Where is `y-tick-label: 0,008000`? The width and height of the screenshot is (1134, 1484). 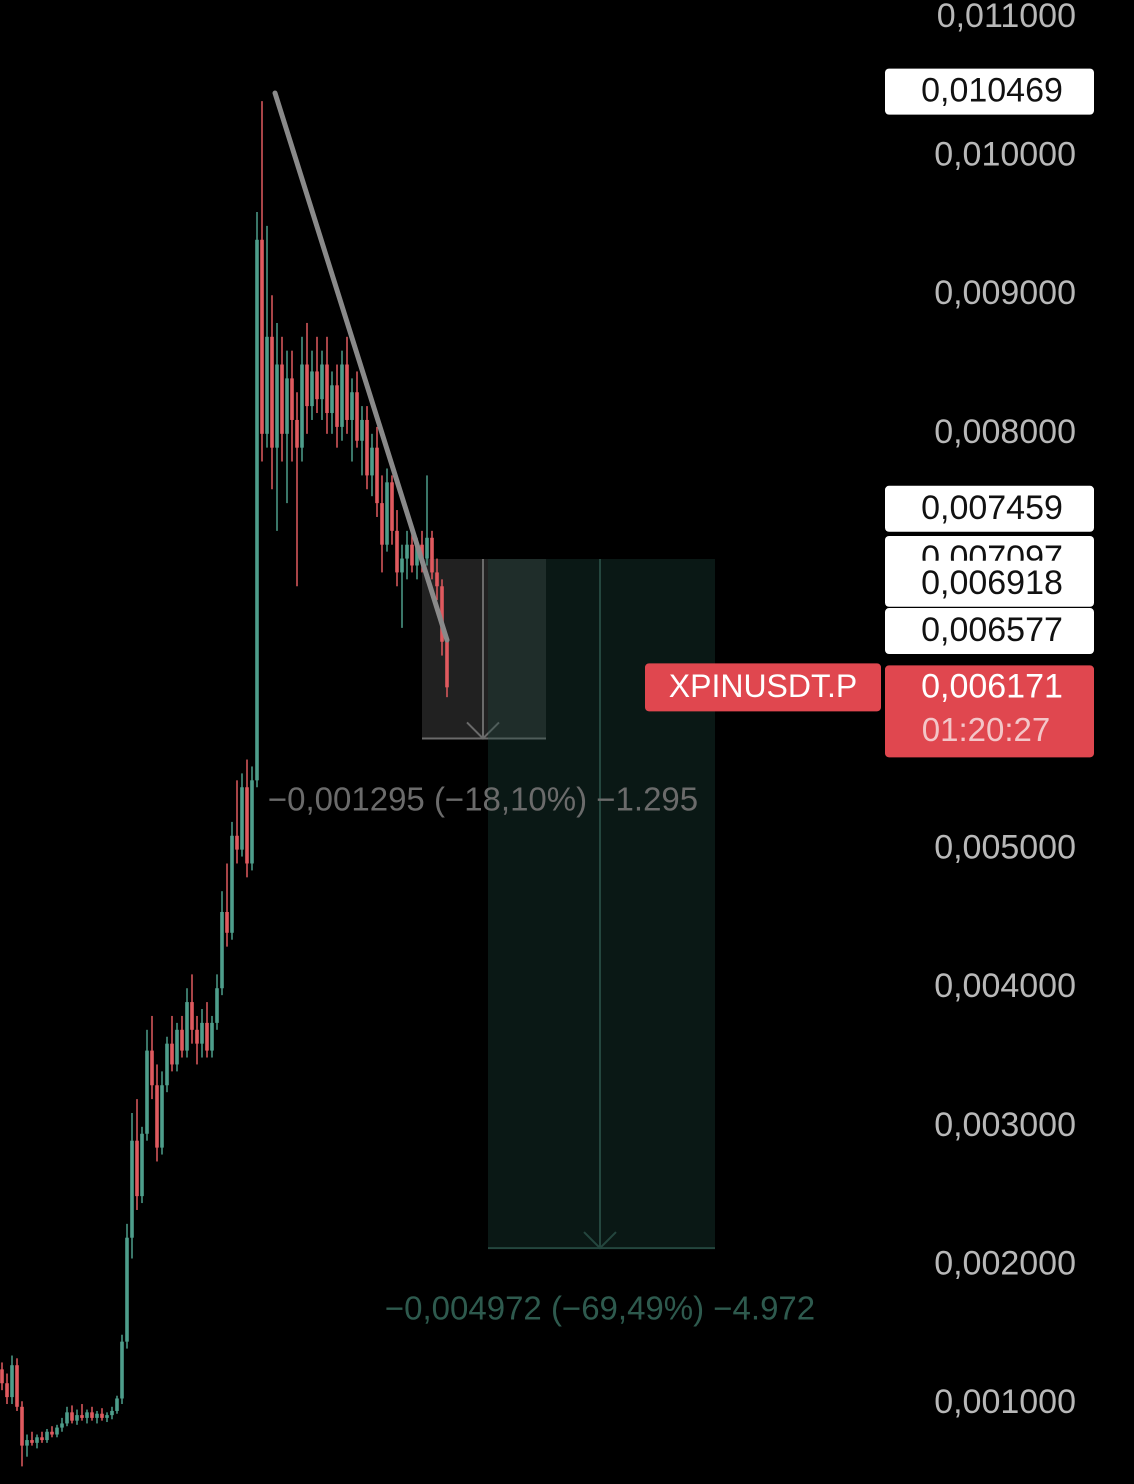 y-tick-label: 0,008000 is located at coordinates (1005, 432).